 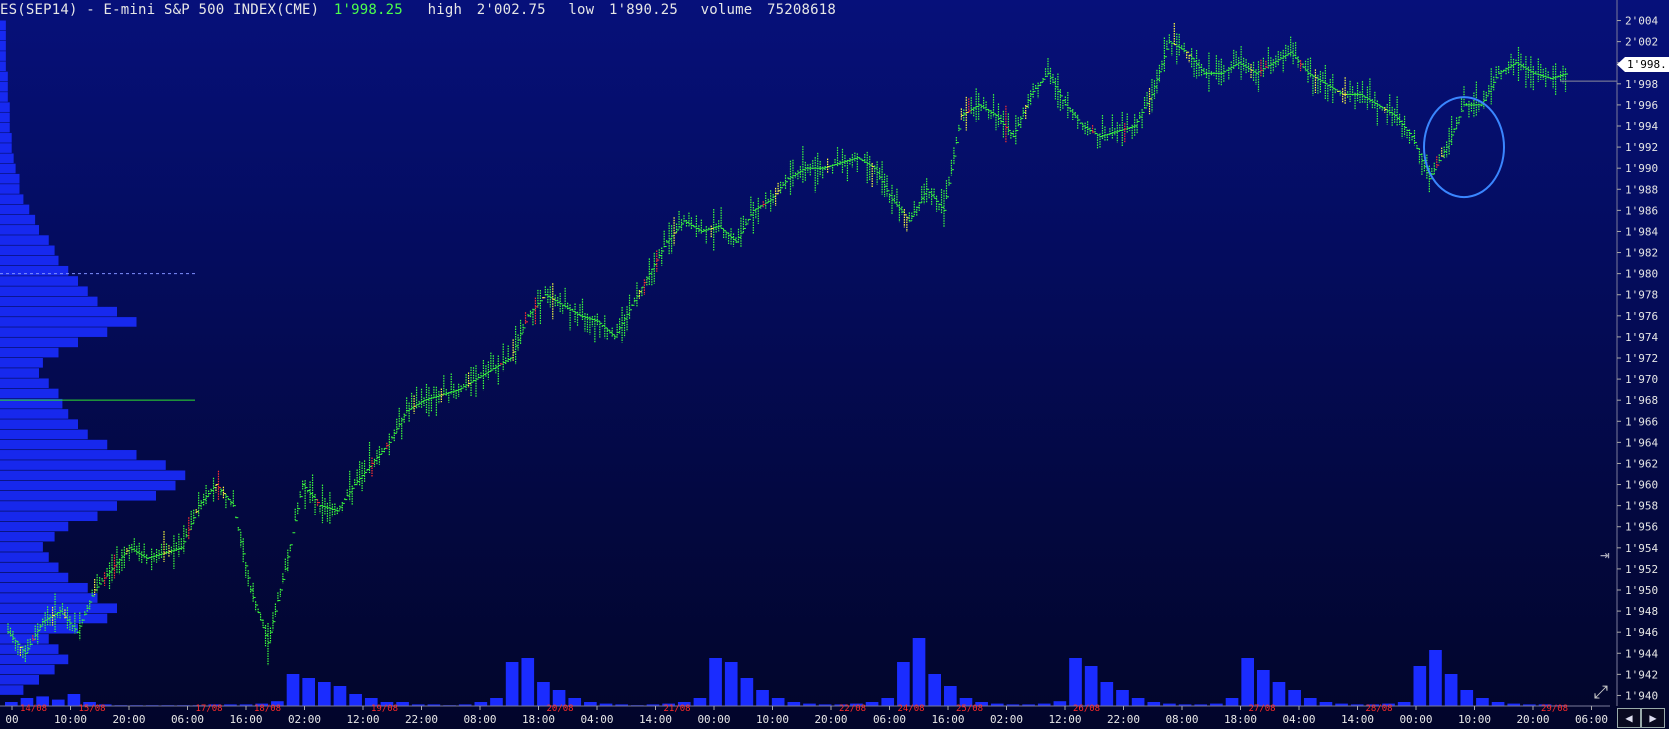 What do you see at coordinates (93, 357) in the screenshot?
I see `volume-profile` at bounding box center [93, 357].